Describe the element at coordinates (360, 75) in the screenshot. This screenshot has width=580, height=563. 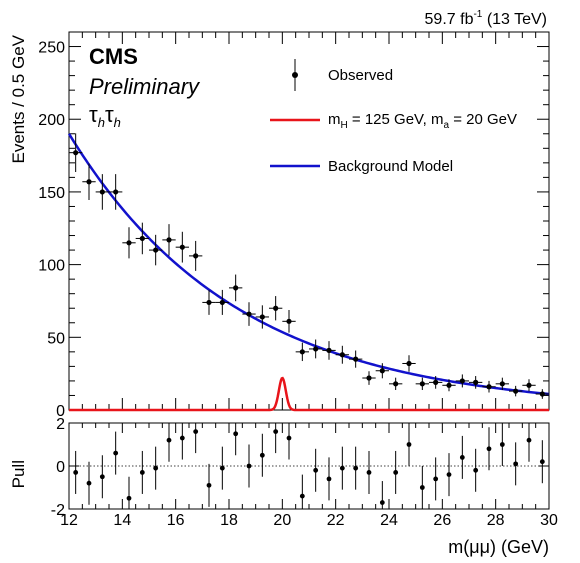
I see `legend-observed-label: Observed` at that location.